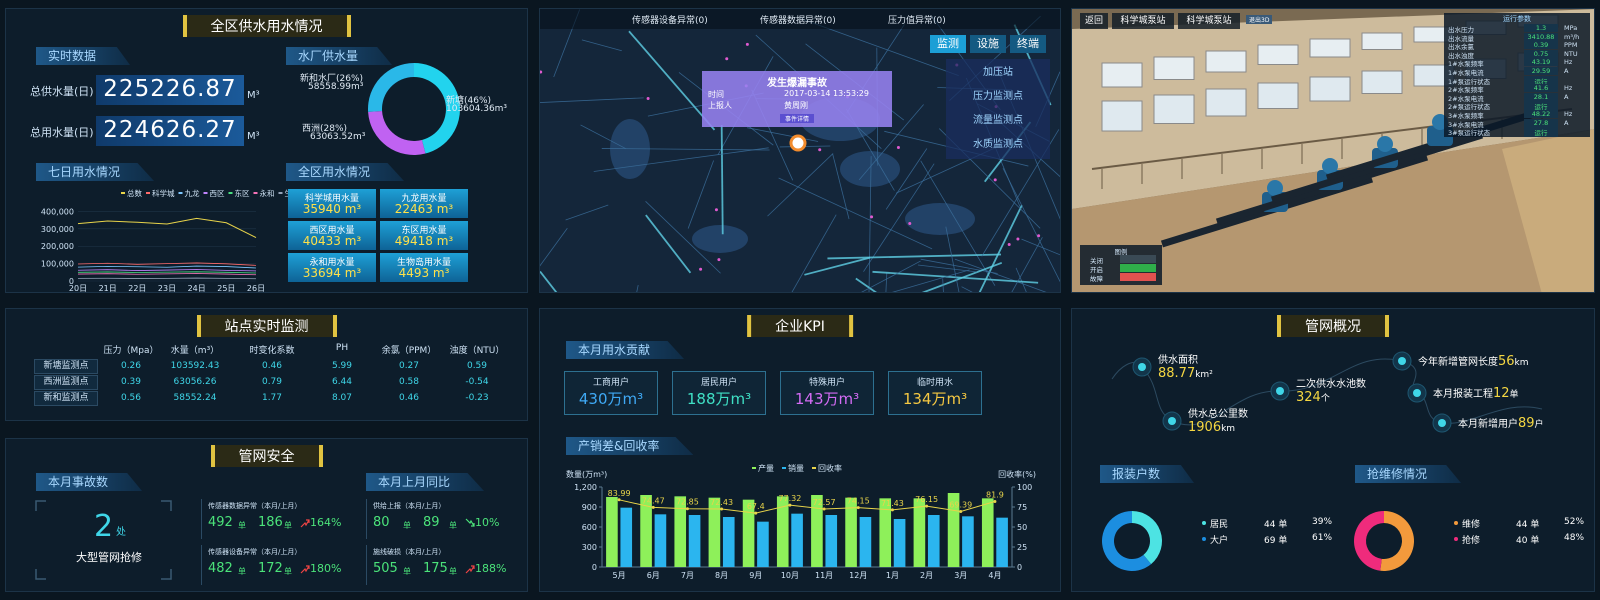  Describe the element at coordinates (994, 575) in the screenshot. I see `x-tick-label: 4月` at that location.